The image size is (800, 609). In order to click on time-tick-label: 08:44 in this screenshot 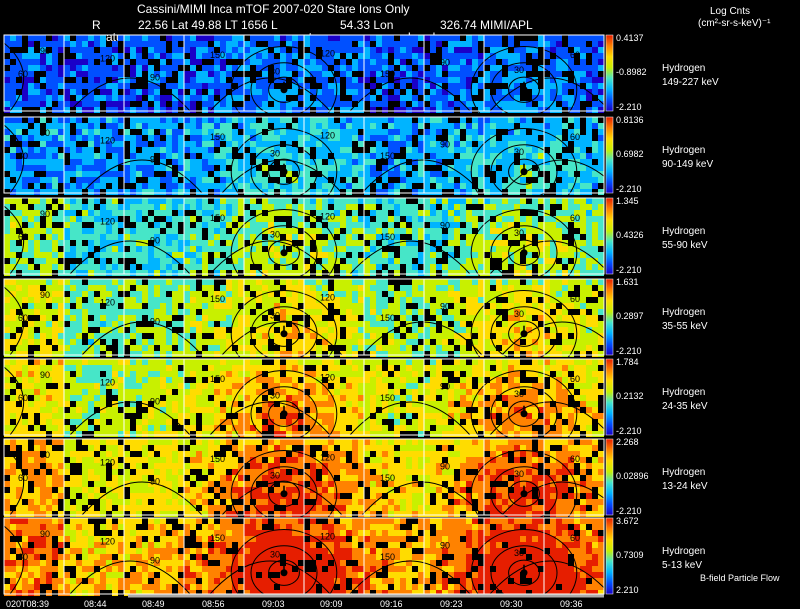, I will do `click(95, 604)`.